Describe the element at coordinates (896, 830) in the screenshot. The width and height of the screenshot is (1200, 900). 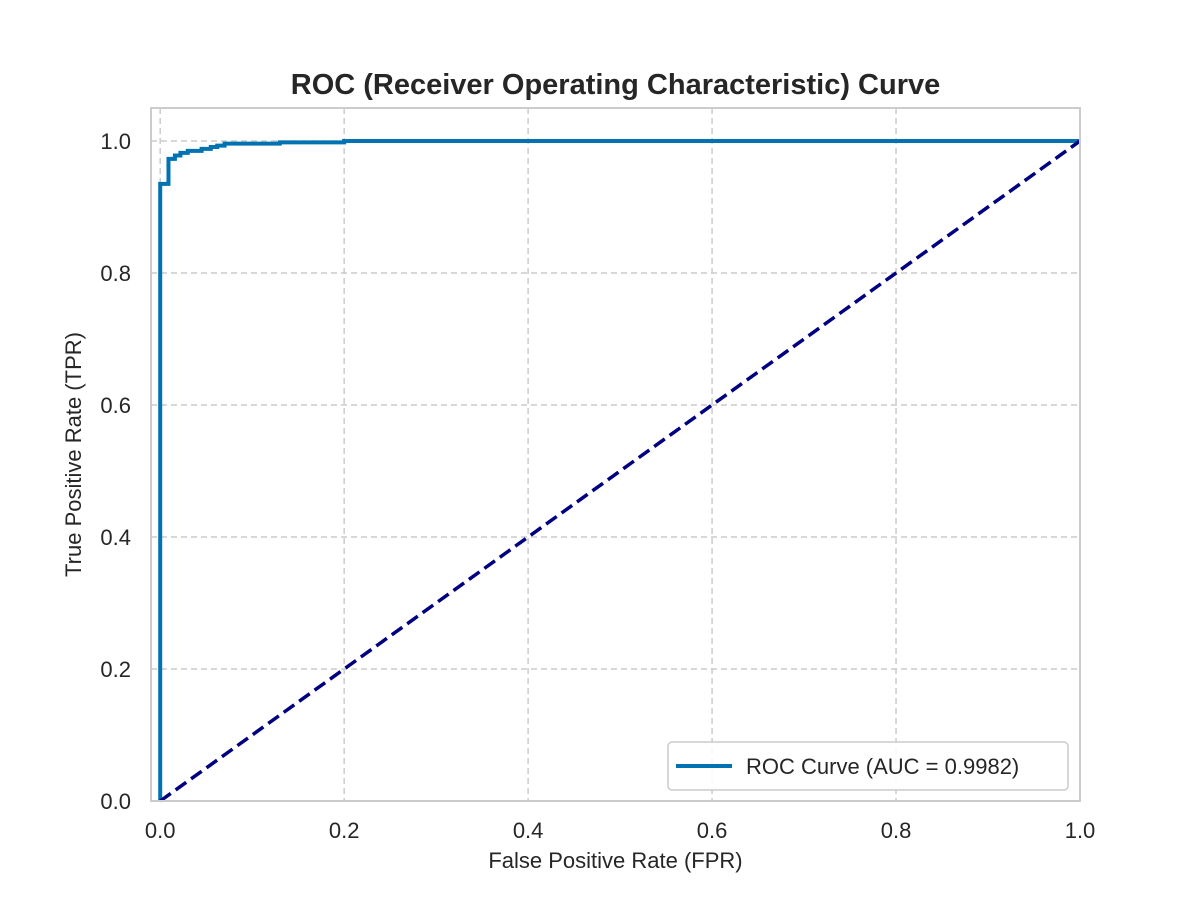
I see `x-tick-label: 0.8` at that location.